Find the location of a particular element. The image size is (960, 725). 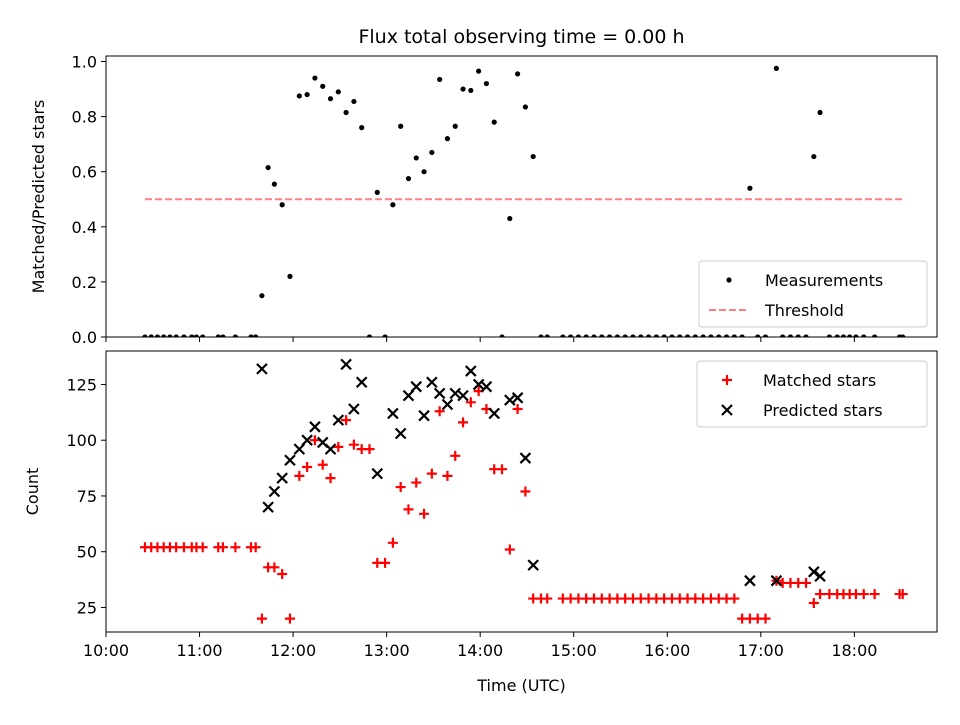

bottom-legend: Matched stars Predicted stars is located at coordinates (812, 394).